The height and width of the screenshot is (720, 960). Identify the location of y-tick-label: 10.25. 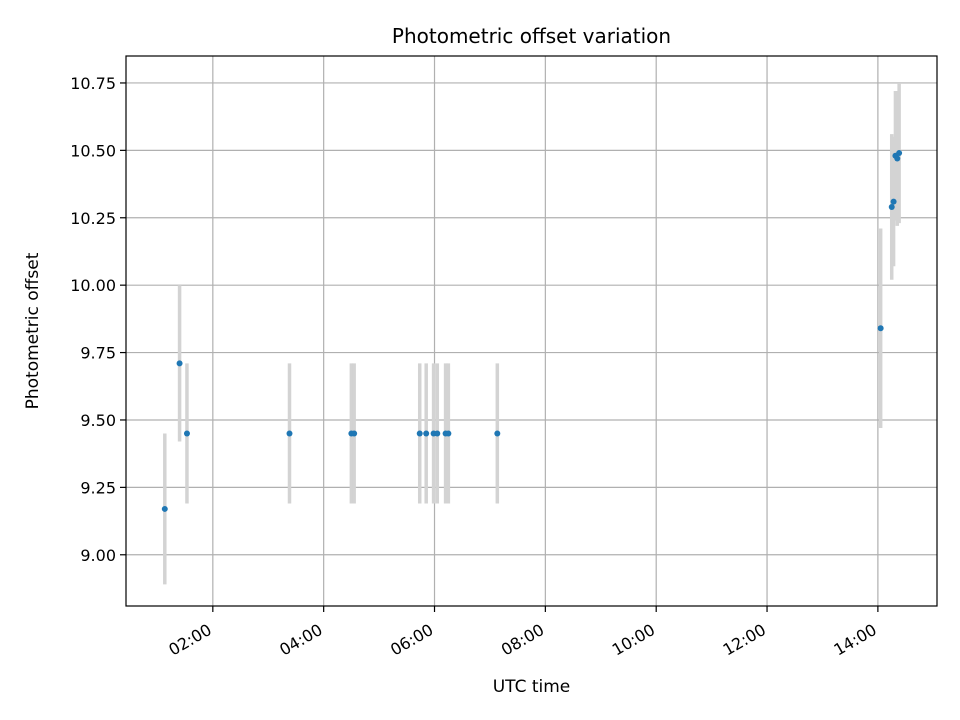
(93, 218).